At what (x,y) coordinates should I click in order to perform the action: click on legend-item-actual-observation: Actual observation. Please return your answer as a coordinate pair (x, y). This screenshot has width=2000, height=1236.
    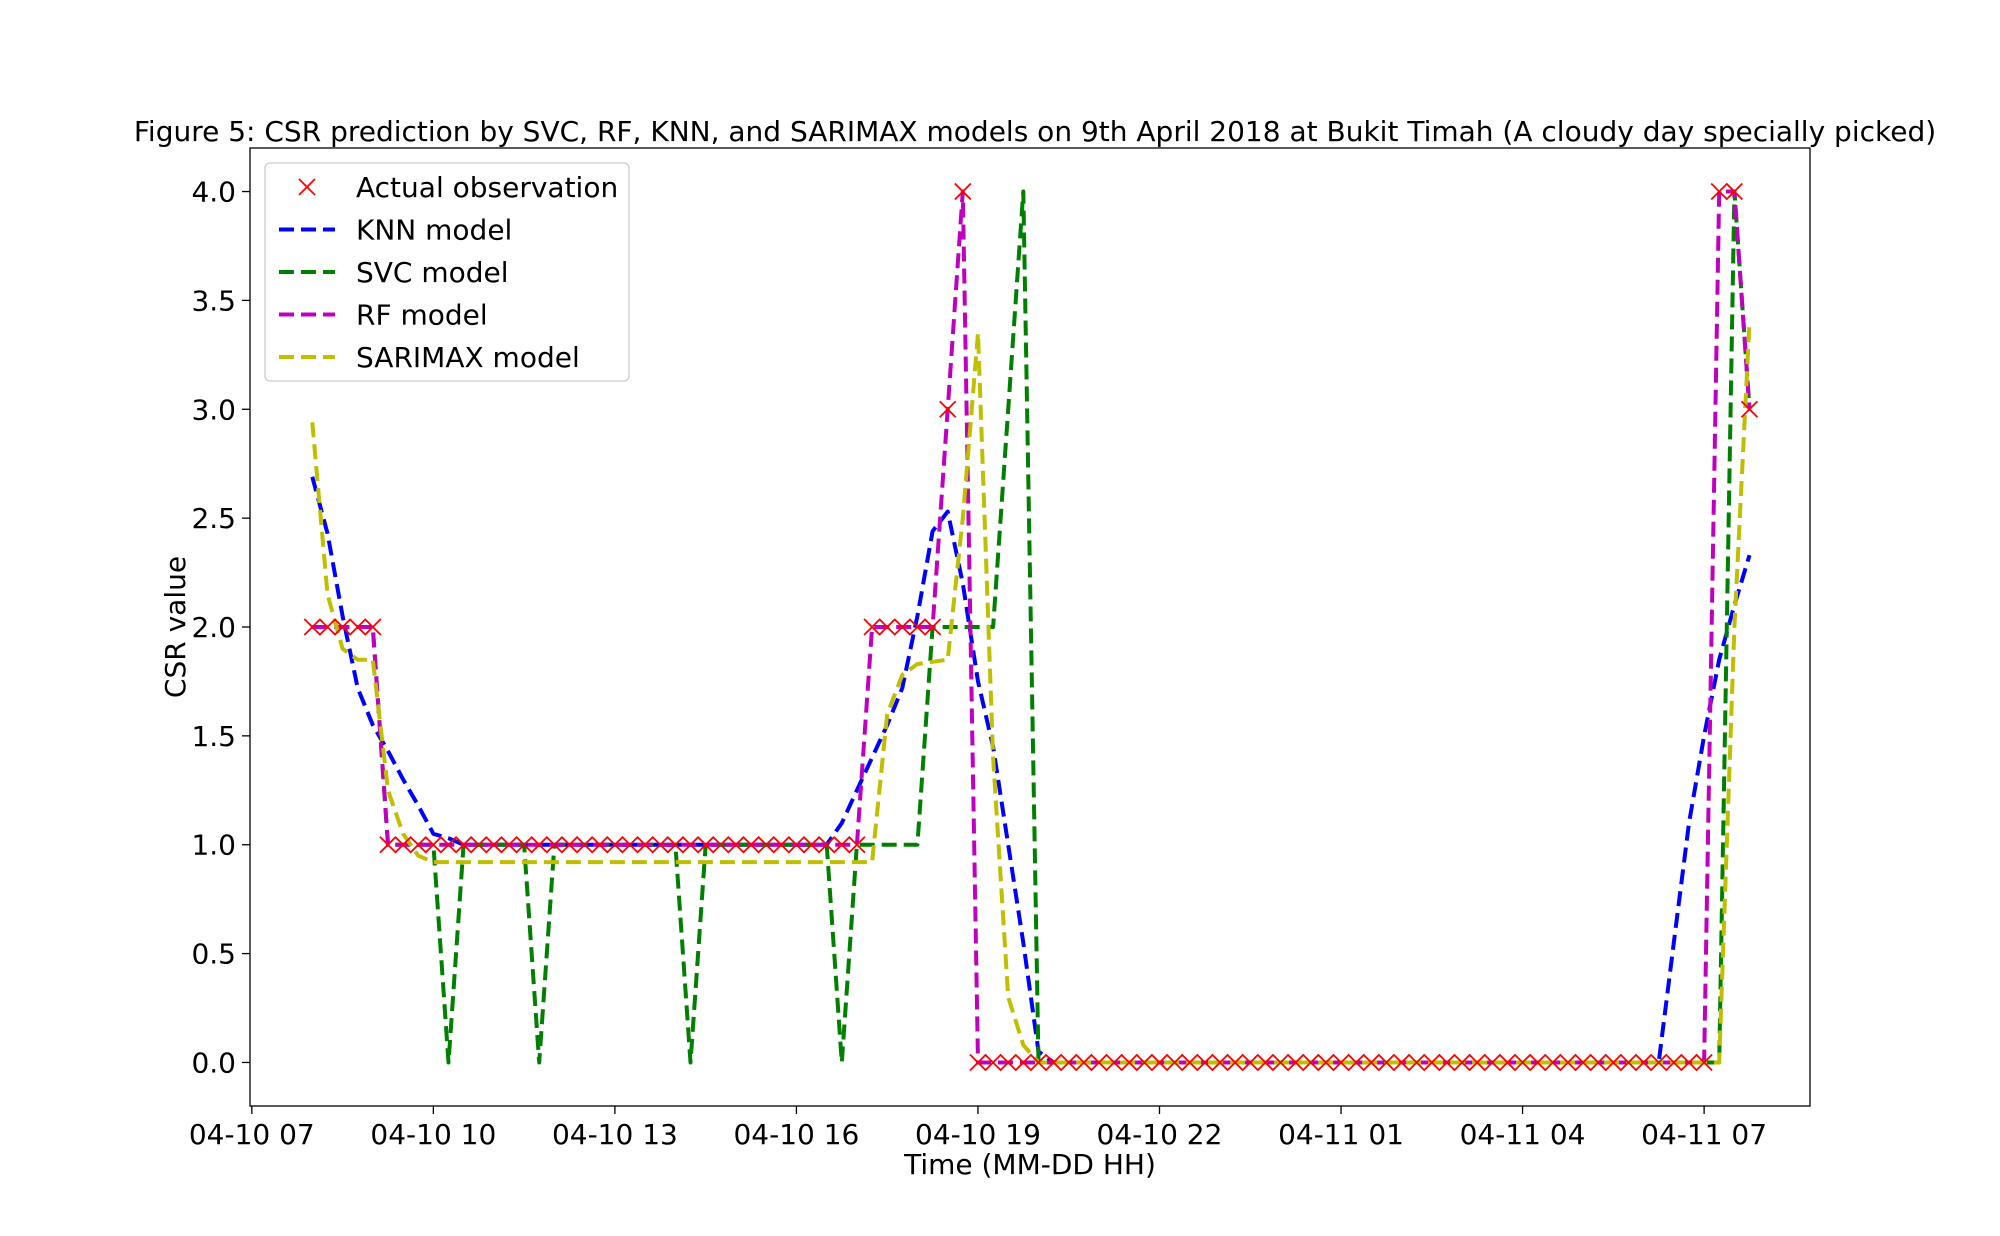
    Looking at the image, I should click on (458, 187).